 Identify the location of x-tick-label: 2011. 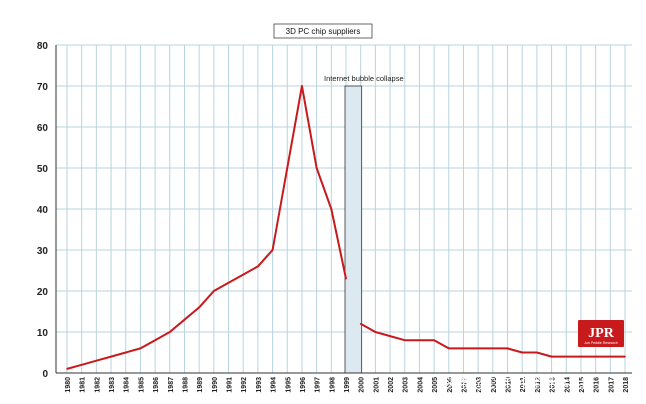
(523, 384).